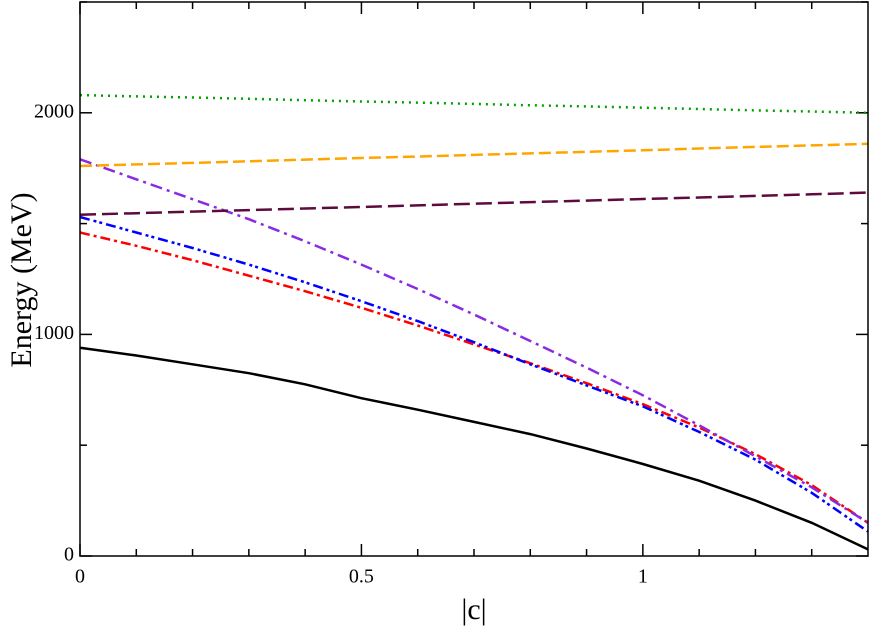 Image resolution: width=872 pixels, height=633 pixels. Describe the element at coordinates (54, 111) in the screenshot. I see `y-tick-label: 2000` at that location.